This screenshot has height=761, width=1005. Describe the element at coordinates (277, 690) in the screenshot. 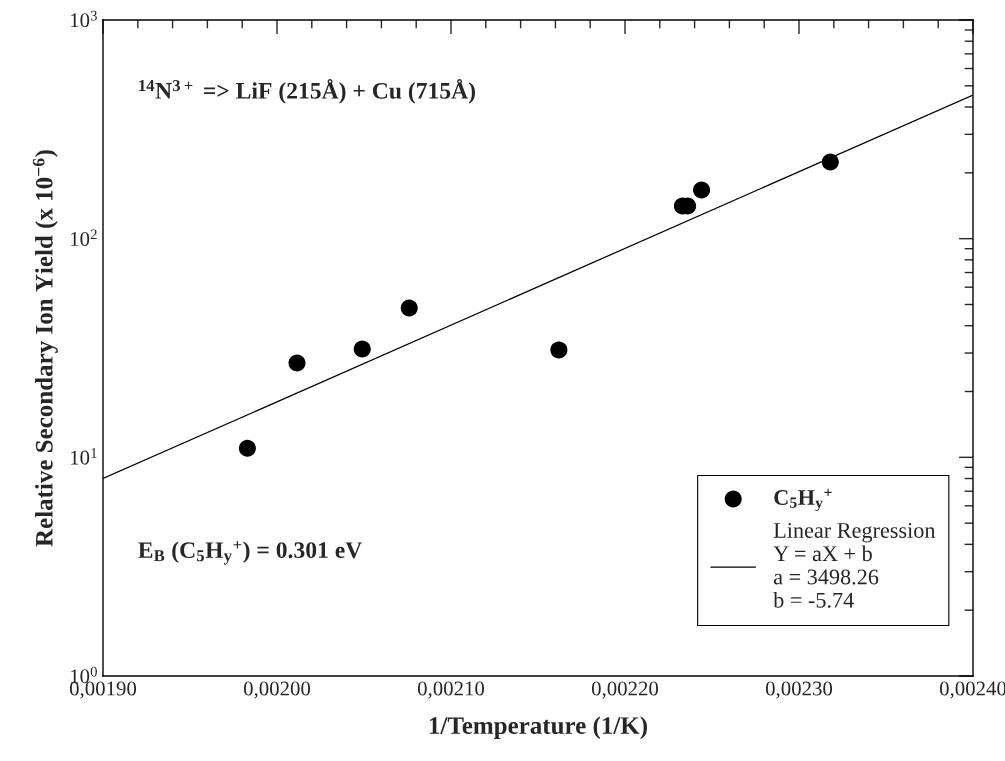

I see `x-tick-label: 0,00200` at that location.